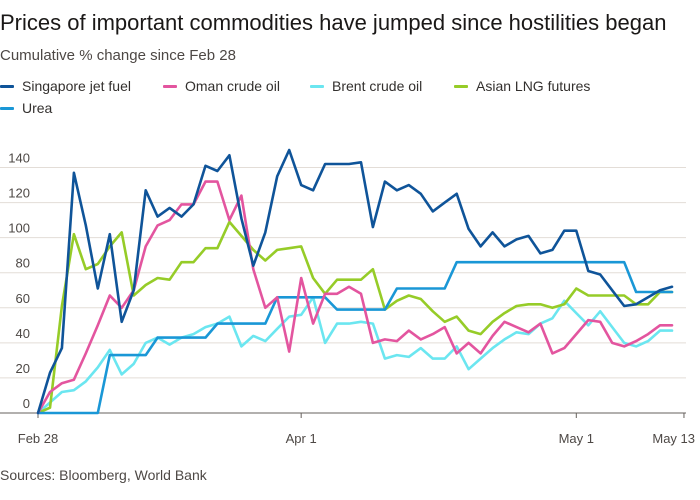 The height and width of the screenshot is (500, 700). What do you see at coordinates (19, 193) in the screenshot?
I see `y-tick-label: 120` at bounding box center [19, 193].